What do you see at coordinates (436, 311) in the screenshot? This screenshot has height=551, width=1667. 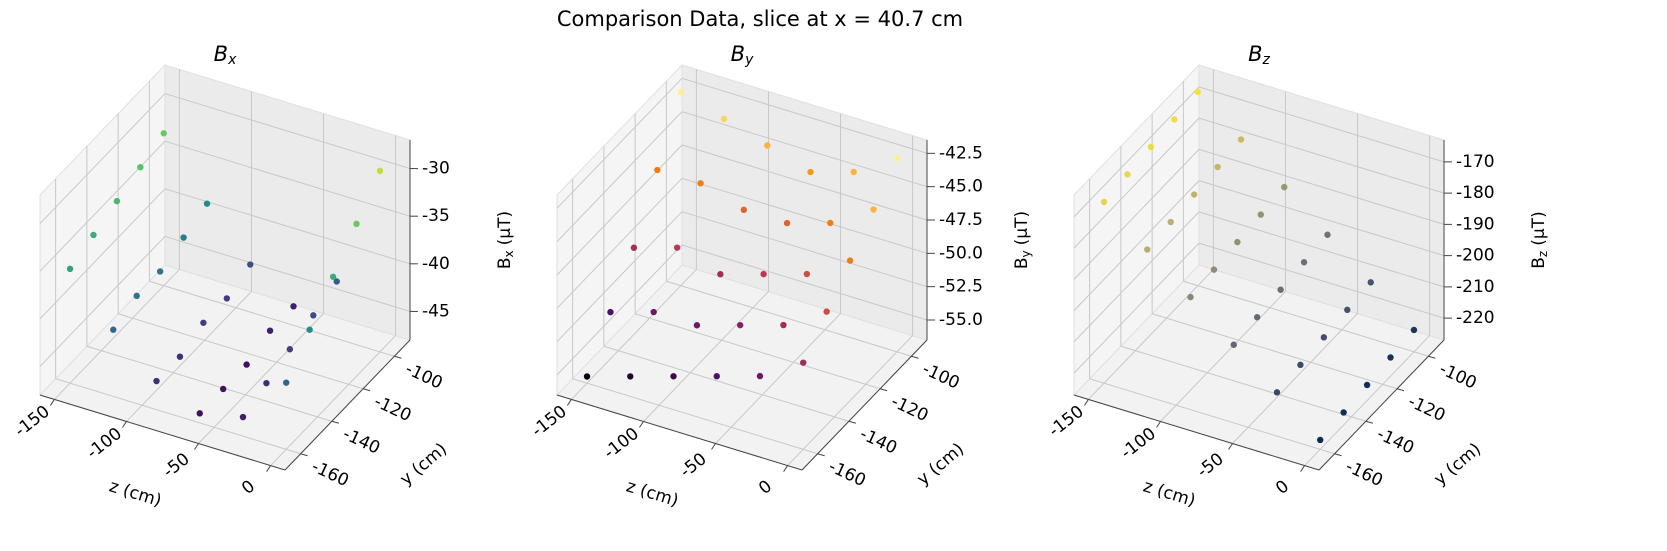 I see `v-tick-label: -45` at bounding box center [436, 311].